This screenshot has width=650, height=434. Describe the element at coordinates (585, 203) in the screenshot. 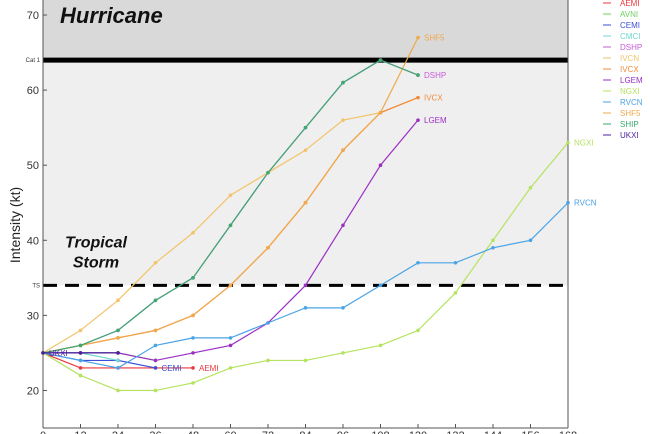

I see `end-label-rvcn: RVCN` at that location.